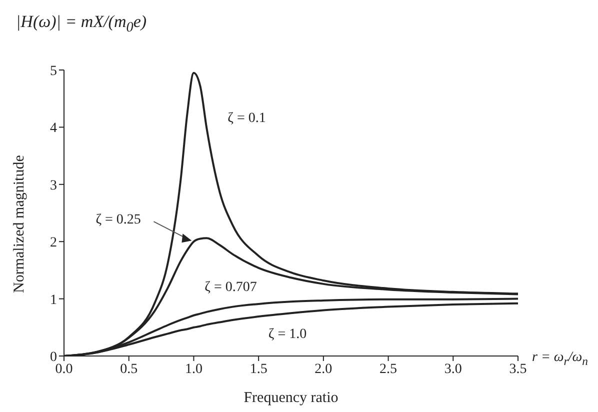 The image size is (598, 412). I want to click on x-tick-label: 1.5, so click(259, 369).